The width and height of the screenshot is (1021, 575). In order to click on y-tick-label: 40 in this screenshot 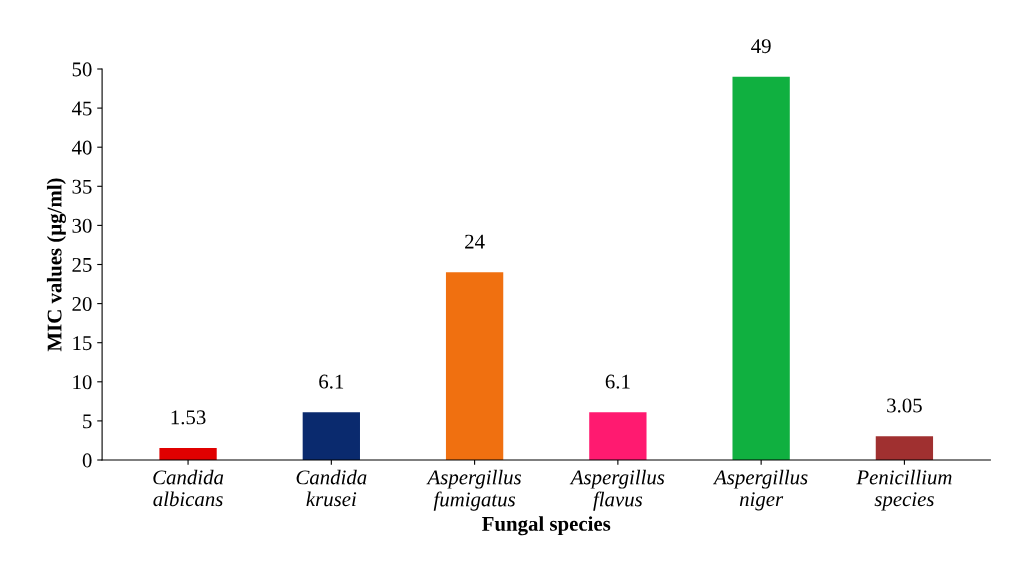, I will do `click(81, 147)`.